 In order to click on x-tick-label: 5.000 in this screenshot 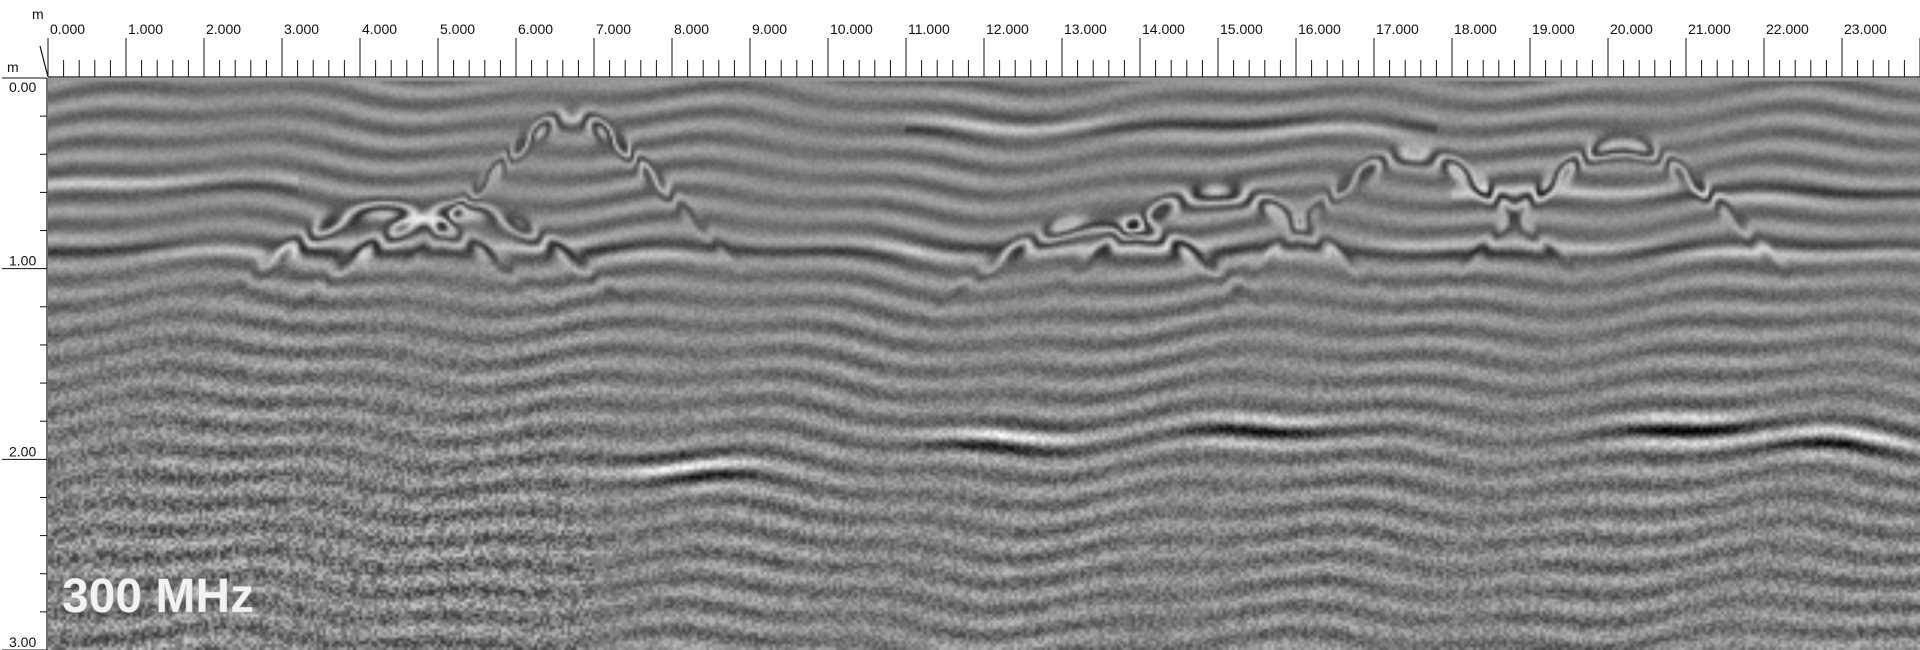, I will do `click(457, 29)`.